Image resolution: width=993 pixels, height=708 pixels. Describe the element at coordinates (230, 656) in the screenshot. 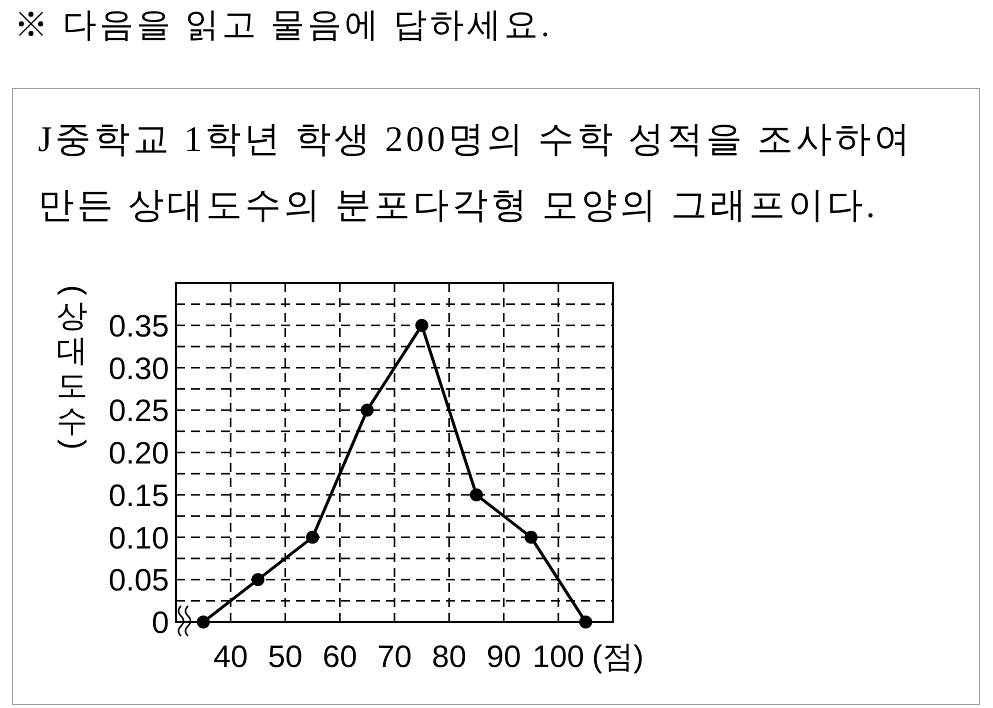

I see `x-tick-label: 40` at that location.